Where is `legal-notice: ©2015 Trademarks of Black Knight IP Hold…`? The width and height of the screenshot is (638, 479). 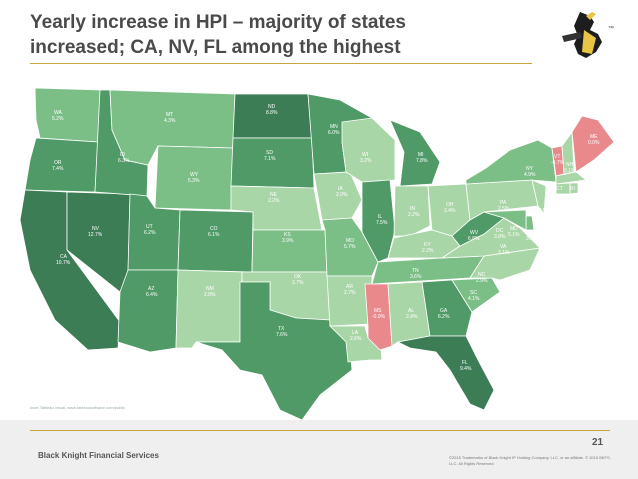
legal-notice: ©2015 Trademarks of Black Knight IP Hold… is located at coordinates (530, 460).